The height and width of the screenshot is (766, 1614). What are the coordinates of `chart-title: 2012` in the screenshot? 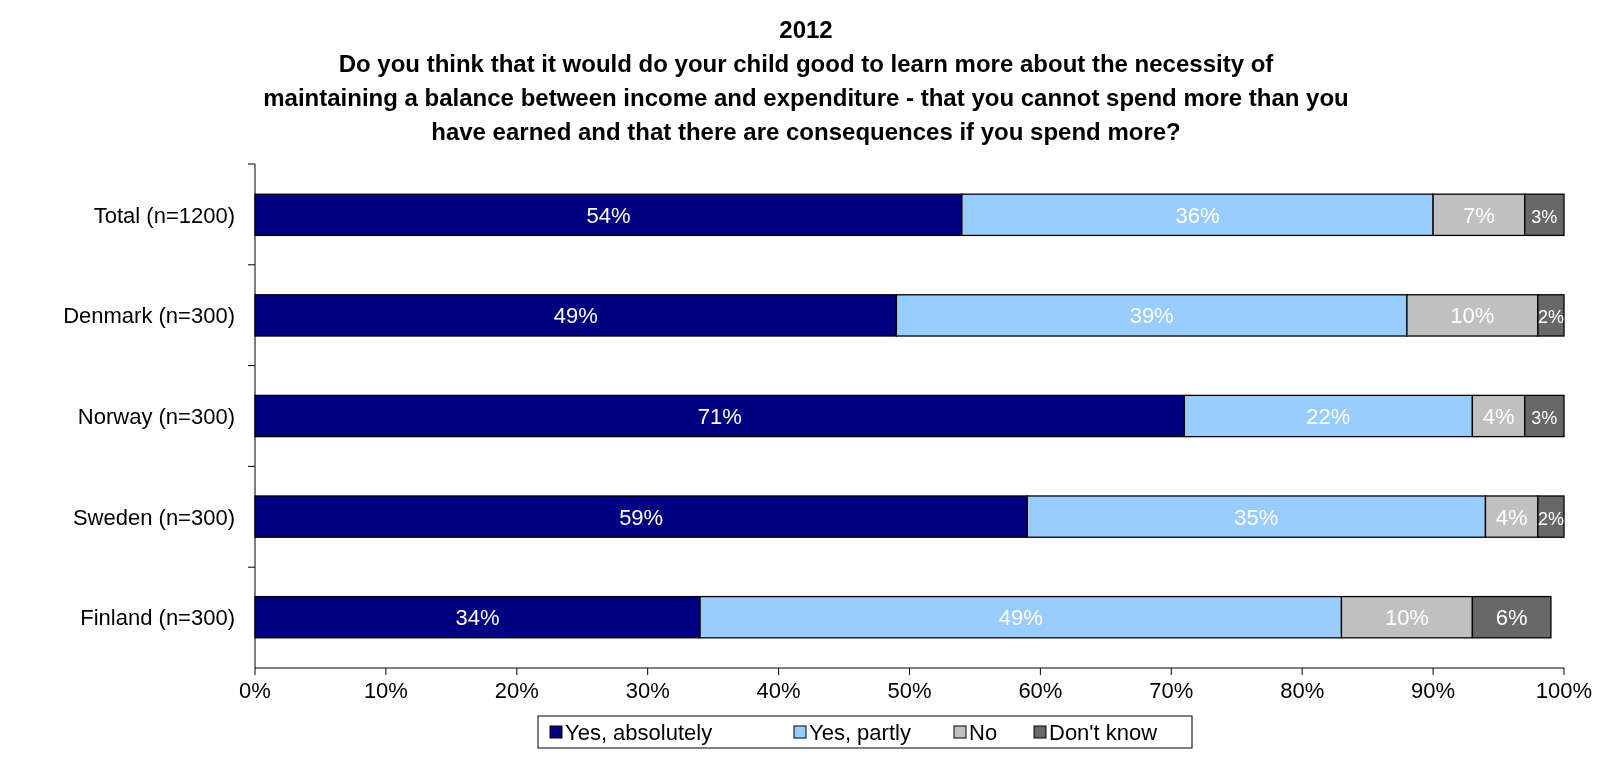 It's located at (806, 29).